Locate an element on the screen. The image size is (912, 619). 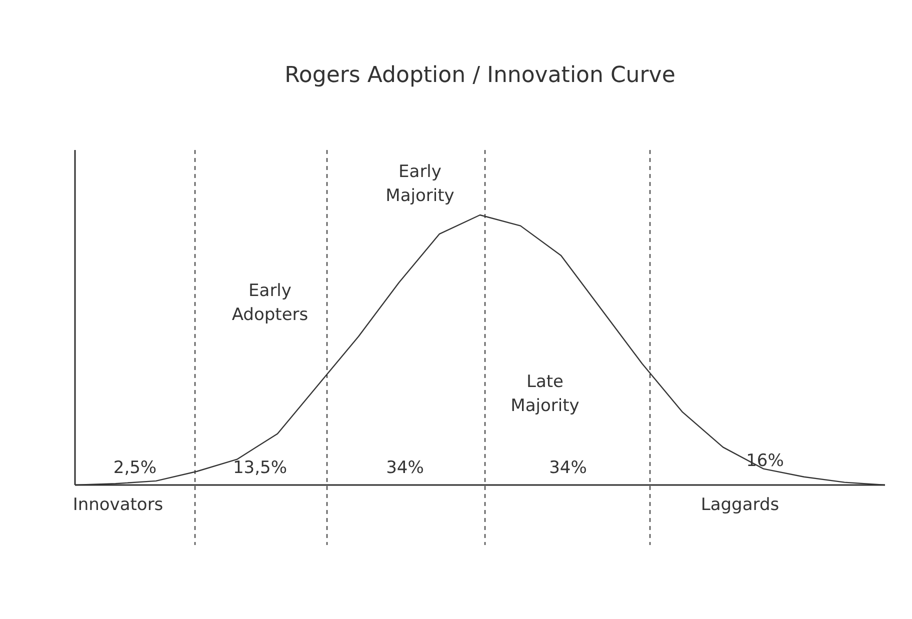
text: Innovators is located at coordinates (118, 505).